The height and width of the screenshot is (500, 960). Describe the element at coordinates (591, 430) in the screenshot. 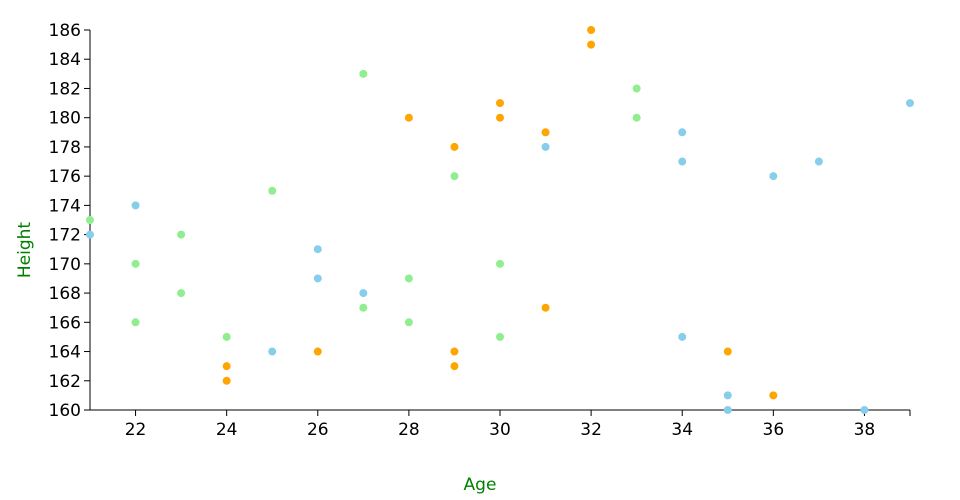

I see `x-tick-label: 32` at that location.